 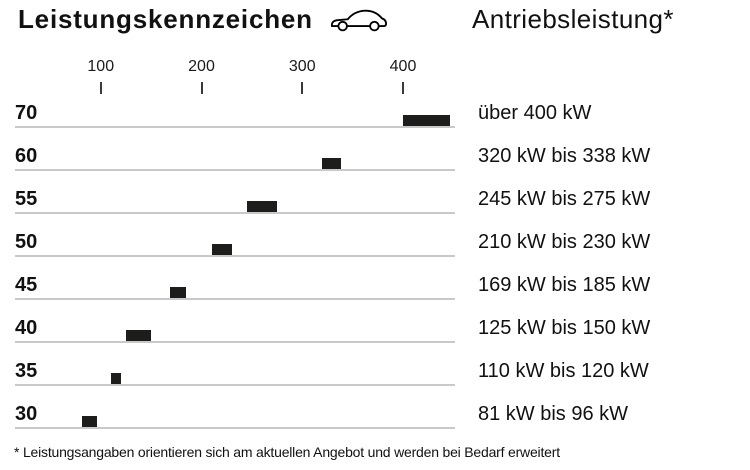 What do you see at coordinates (26, 242) in the screenshot?
I see `row-class-label: 50` at bounding box center [26, 242].